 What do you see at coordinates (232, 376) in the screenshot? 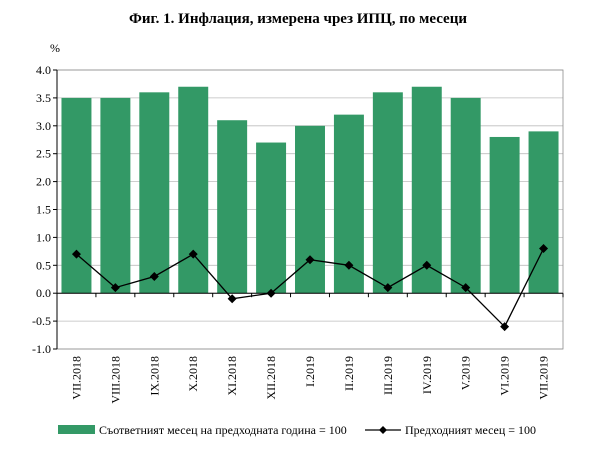
I see `x-tick-label: XI.2018` at bounding box center [232, 376].